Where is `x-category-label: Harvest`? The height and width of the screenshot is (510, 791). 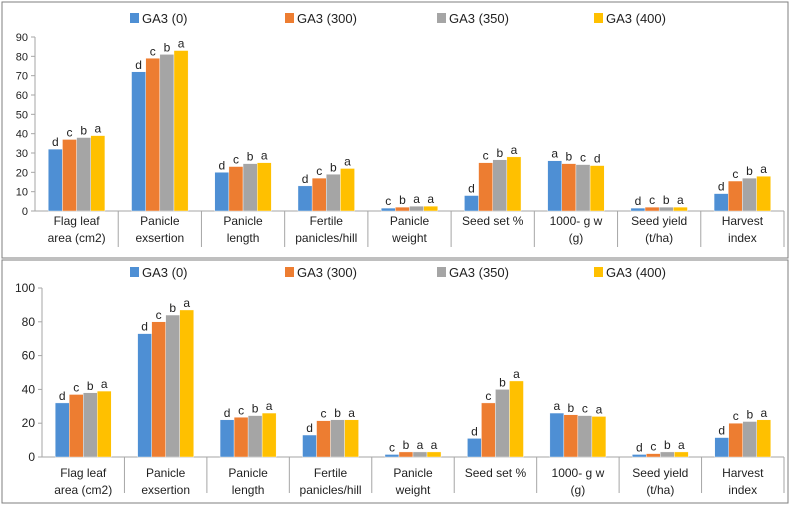
x-category-label: Harvest is located at coordinates (743, 221).